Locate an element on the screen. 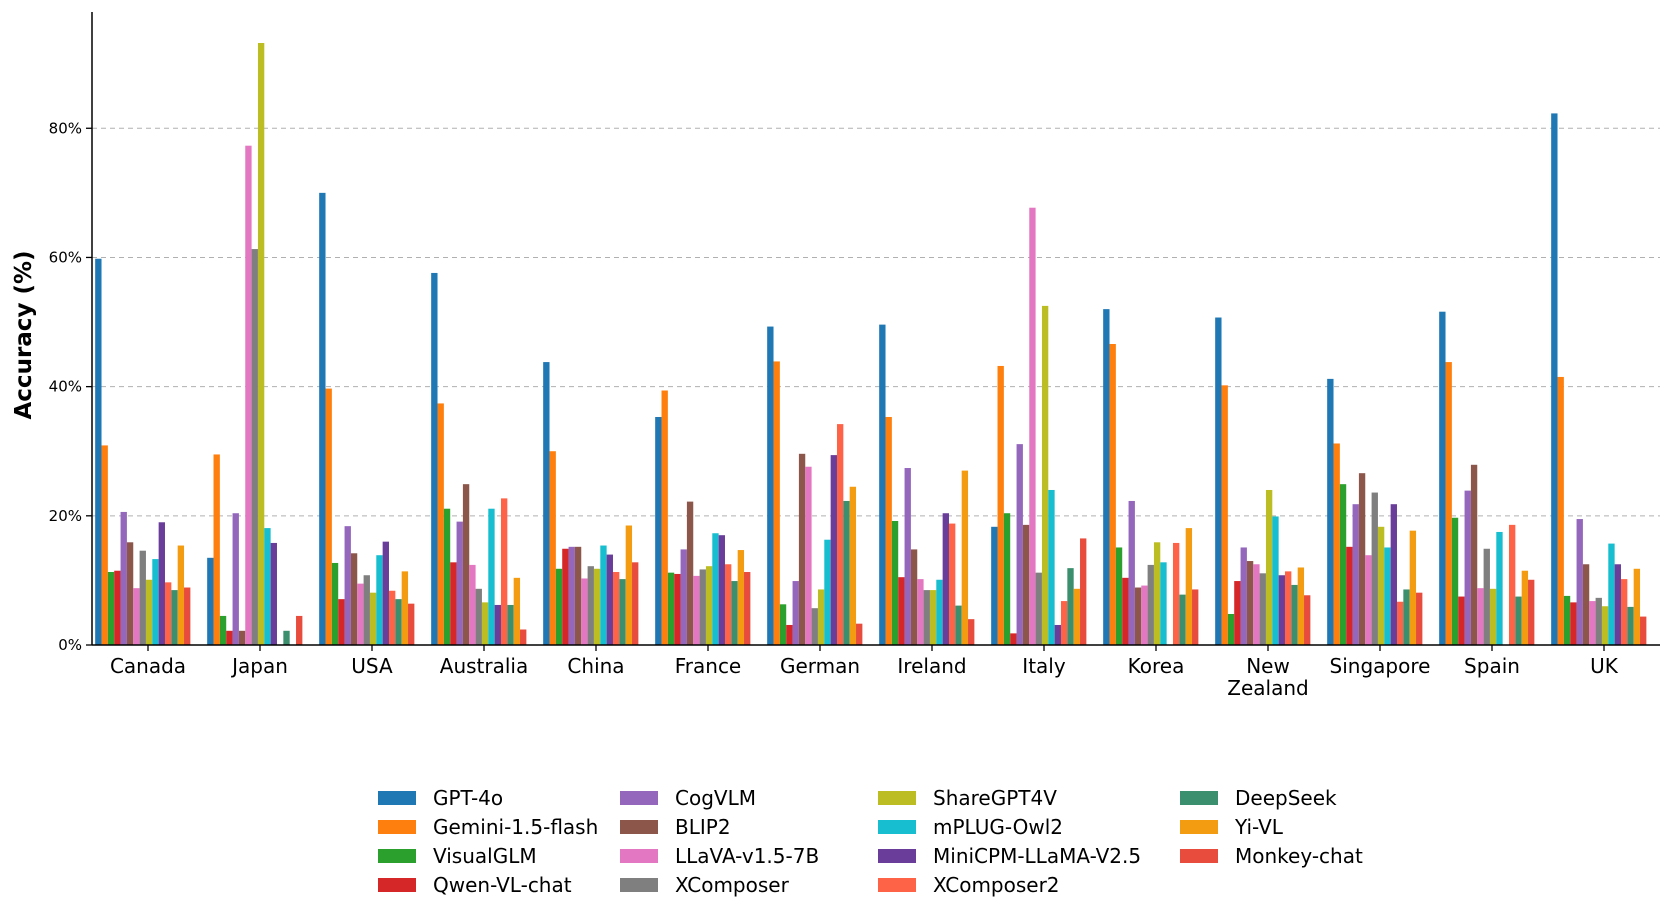 The image size is (1660, 917). x-category-label: German is located at coordinates (820, 666).